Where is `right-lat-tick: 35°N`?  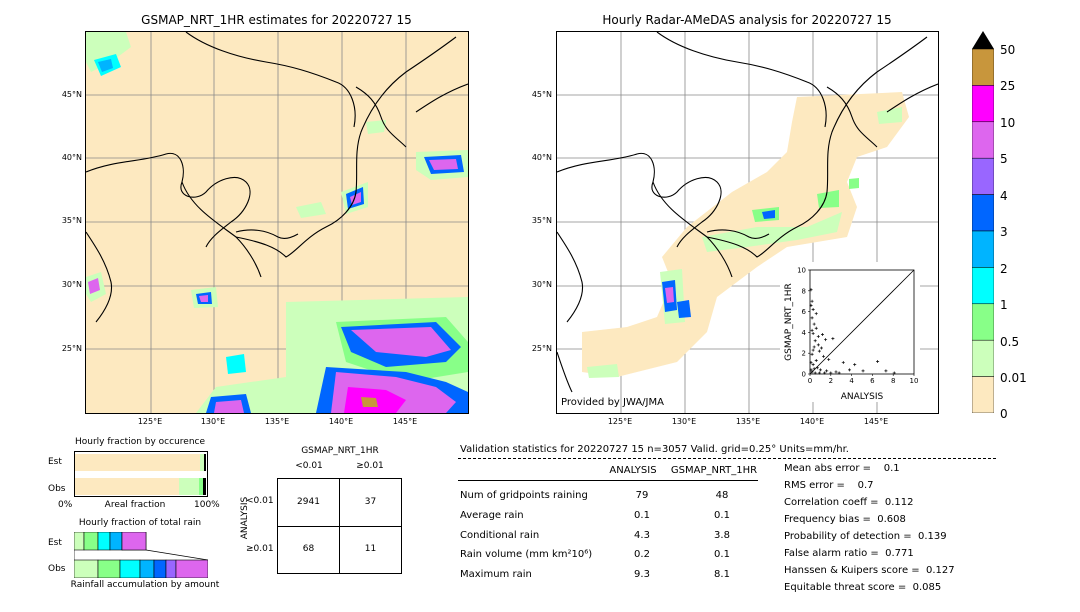 right-lat-tick: 35°N is located at coordinates (541, 220).